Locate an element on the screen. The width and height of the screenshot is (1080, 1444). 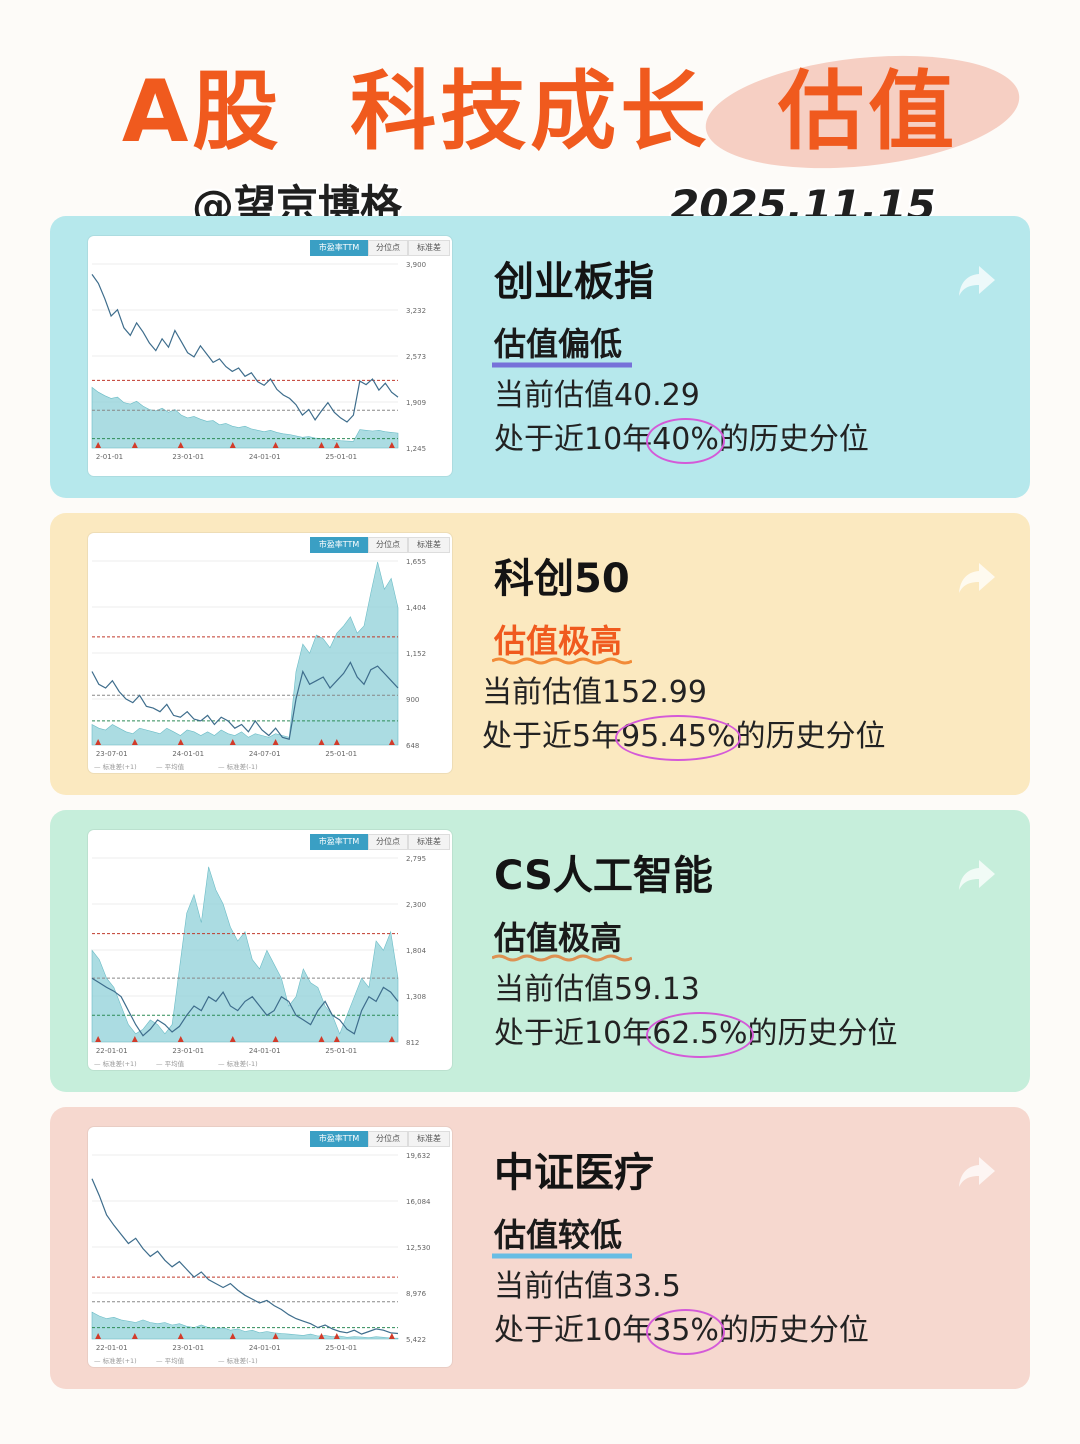
y-tick-label: 648 is located at coordinates (412, 746).